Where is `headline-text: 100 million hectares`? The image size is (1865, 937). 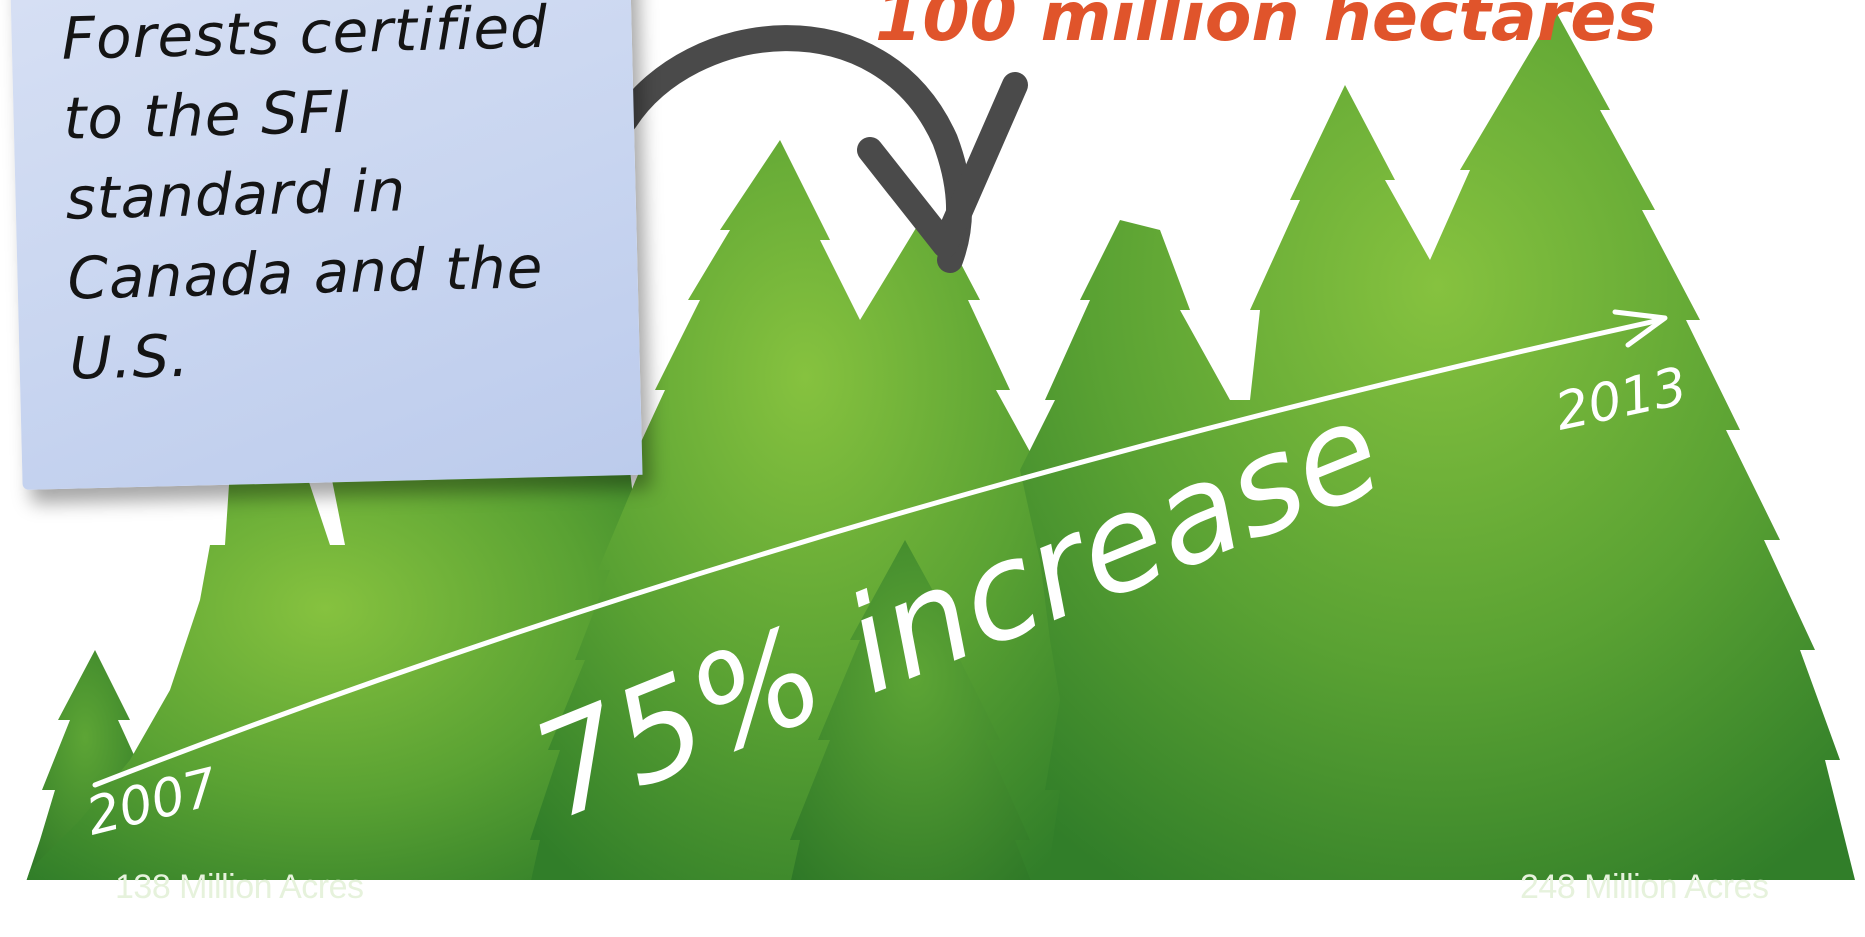 headline-text: 100 million hectares is located at coordinates (1266, 28).